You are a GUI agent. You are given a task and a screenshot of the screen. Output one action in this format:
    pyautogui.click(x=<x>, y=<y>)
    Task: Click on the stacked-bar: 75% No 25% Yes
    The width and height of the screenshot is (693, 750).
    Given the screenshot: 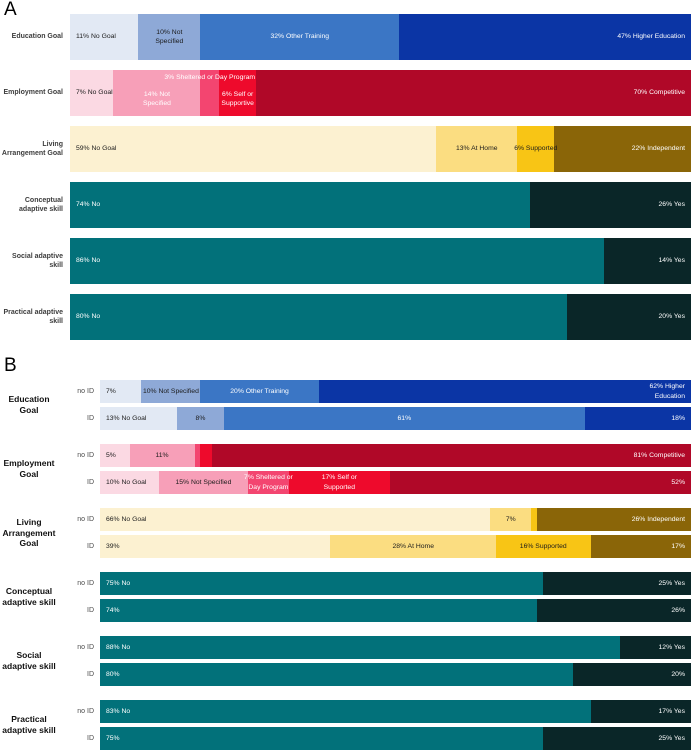 What is the action you would take?
    pyautogui.click(x=395, y=583)
    